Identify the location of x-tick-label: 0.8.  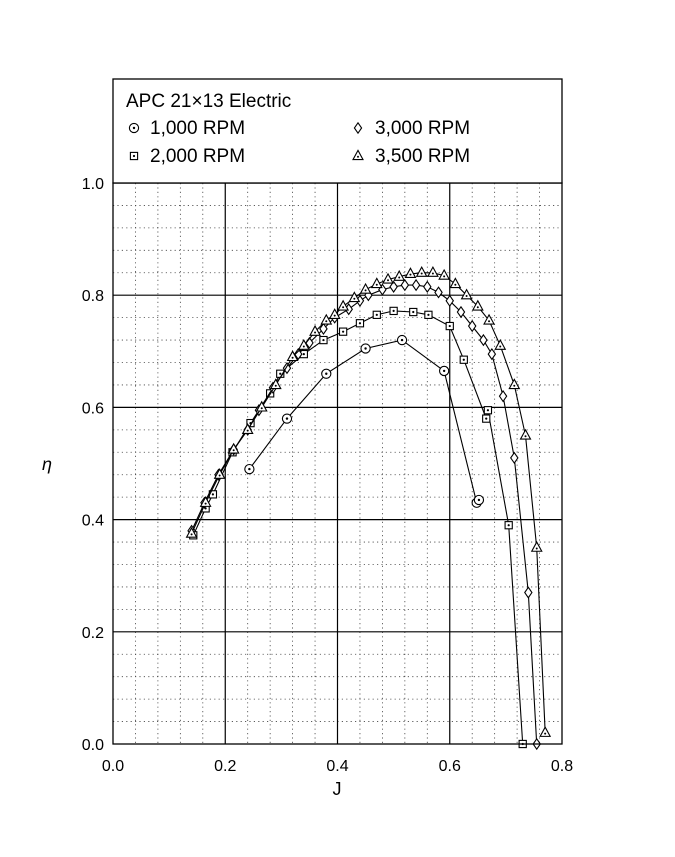
(562, 766).